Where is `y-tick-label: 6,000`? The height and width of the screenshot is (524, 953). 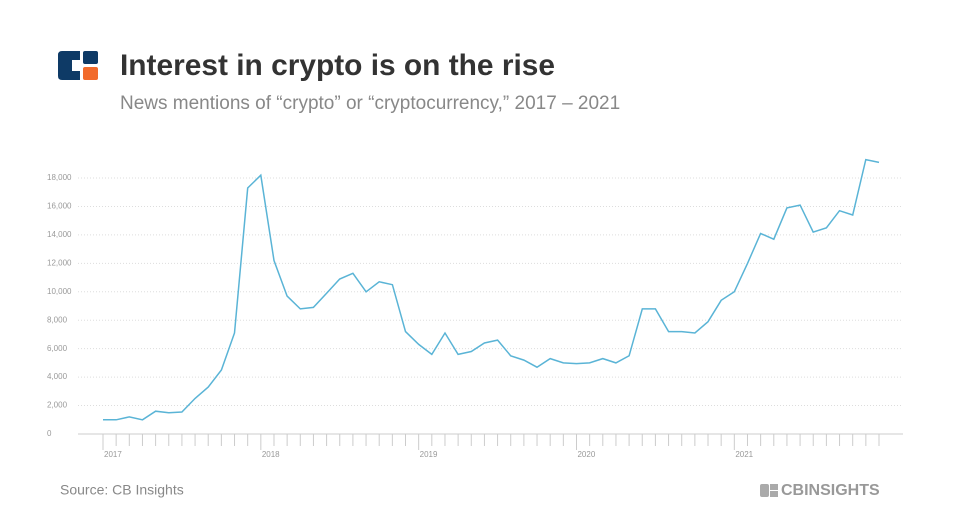 y-tick-label: 6,000 is located at coordinates (57, 348).